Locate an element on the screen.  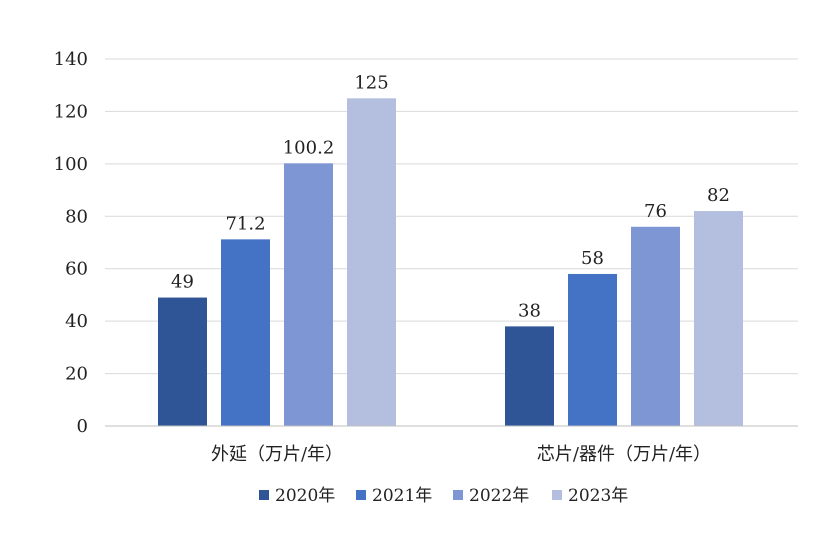
y-tick-label: 100 is located at coordinates (71, 164).